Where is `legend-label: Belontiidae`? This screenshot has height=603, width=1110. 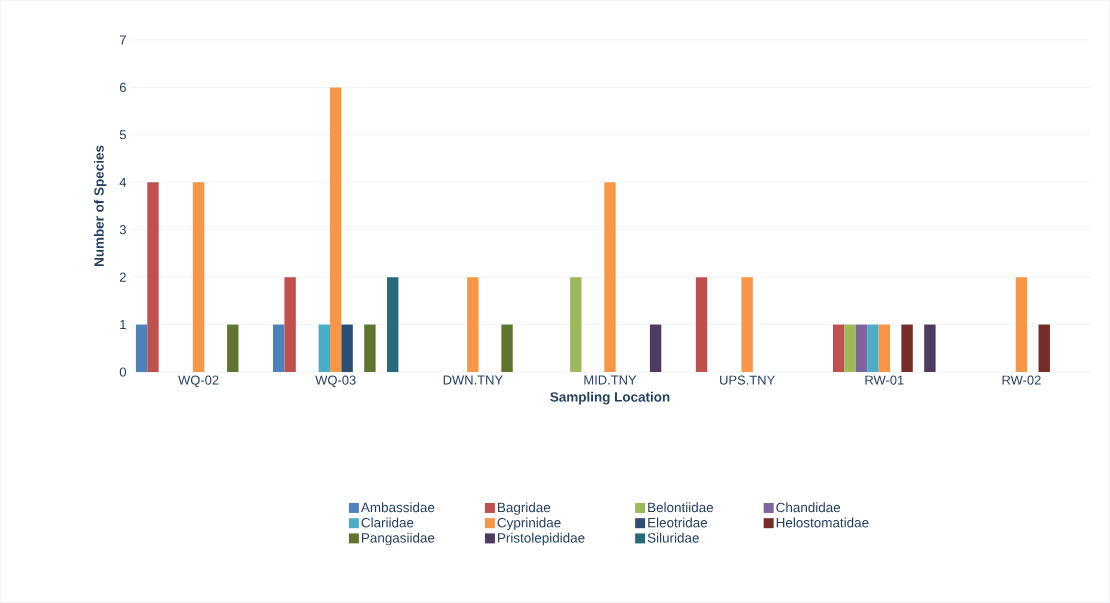 legend-label: Belontiidae is located at coordinates (681, 507).